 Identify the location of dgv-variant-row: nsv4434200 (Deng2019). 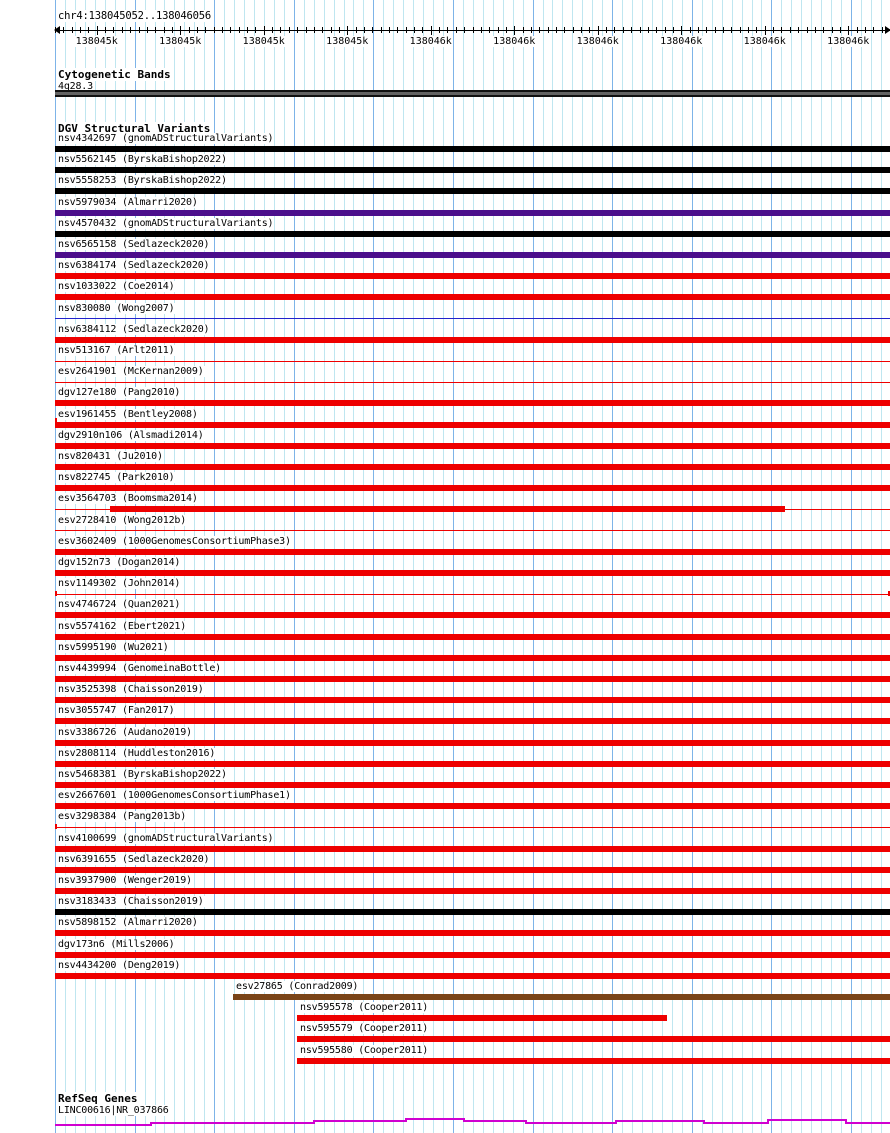
(445, 970).